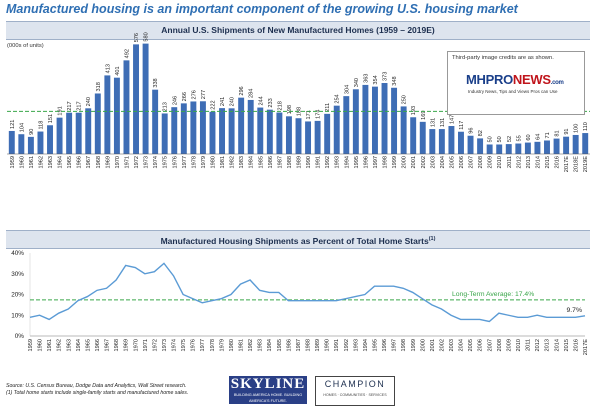 This screenshot has width=597, height=407. I want to click on bar-value-label: 240, so click(233, 101).